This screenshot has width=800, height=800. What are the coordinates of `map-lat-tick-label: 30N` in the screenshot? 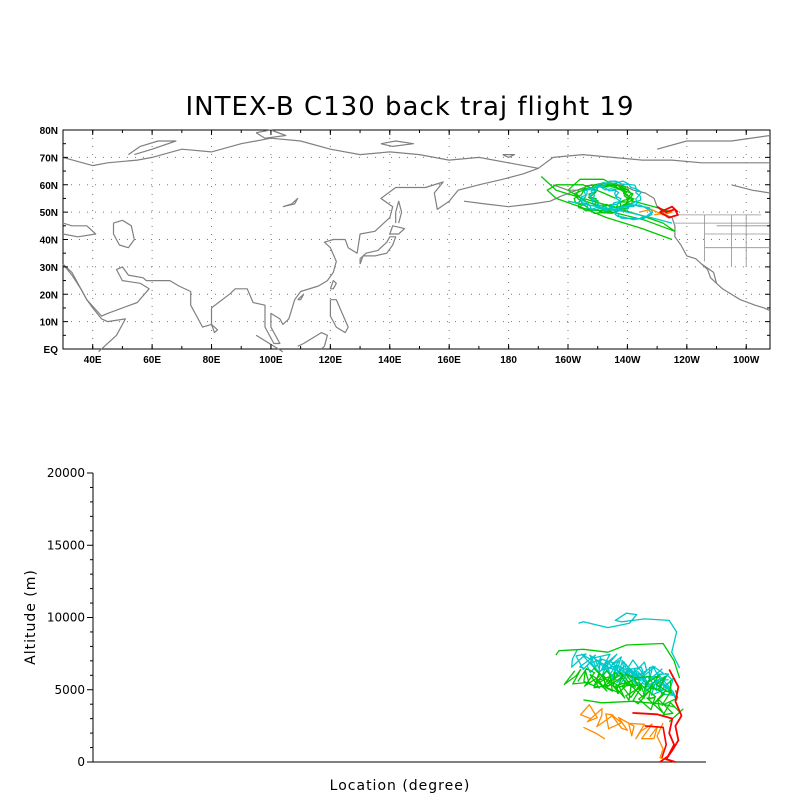 It's located at (49, 268).